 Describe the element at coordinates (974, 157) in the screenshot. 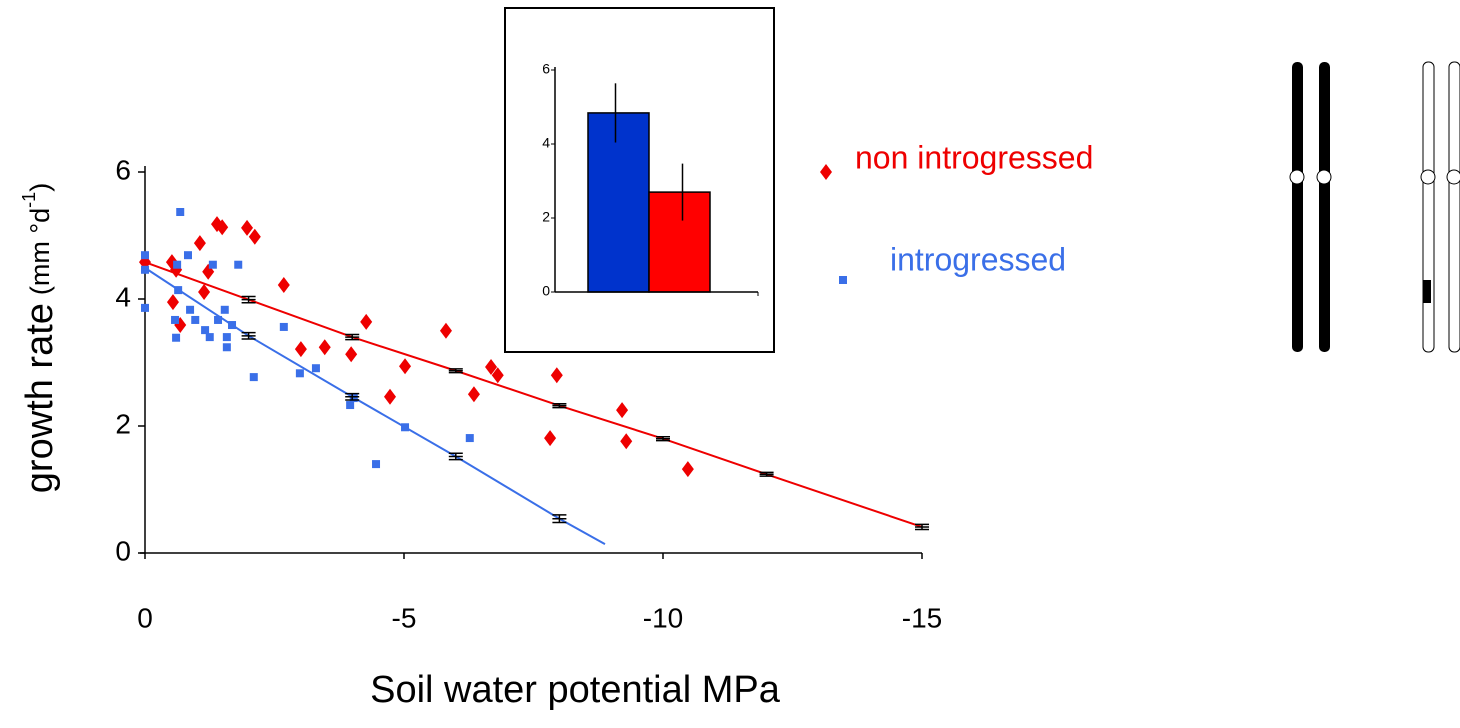

I see `legend-label: non introgressed` at that location.